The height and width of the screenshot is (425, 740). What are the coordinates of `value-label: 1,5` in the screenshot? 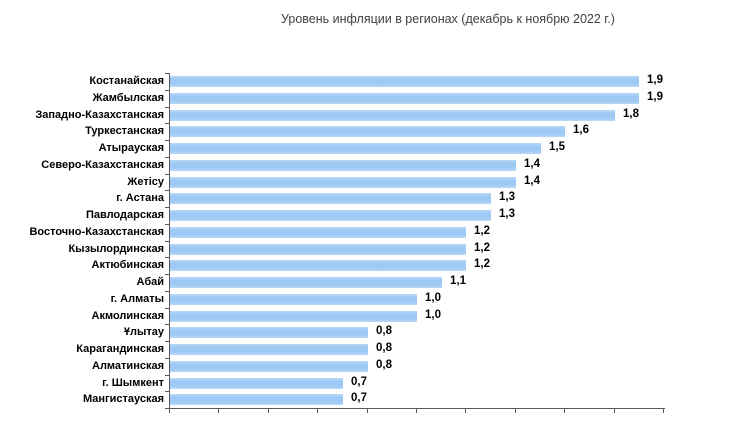 It's located at (557, 147).